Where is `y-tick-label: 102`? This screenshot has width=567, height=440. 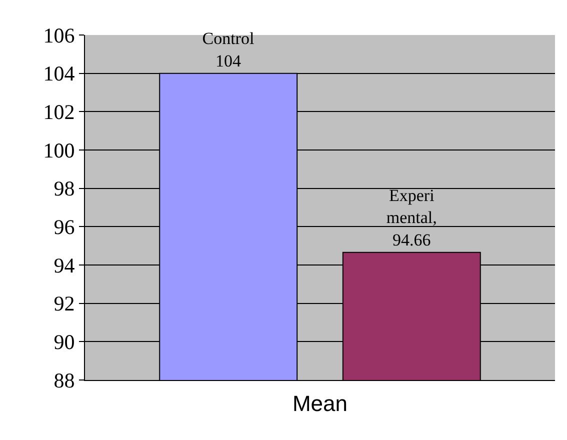 y-tick-label: 102 is located at coordinates (59, 112).